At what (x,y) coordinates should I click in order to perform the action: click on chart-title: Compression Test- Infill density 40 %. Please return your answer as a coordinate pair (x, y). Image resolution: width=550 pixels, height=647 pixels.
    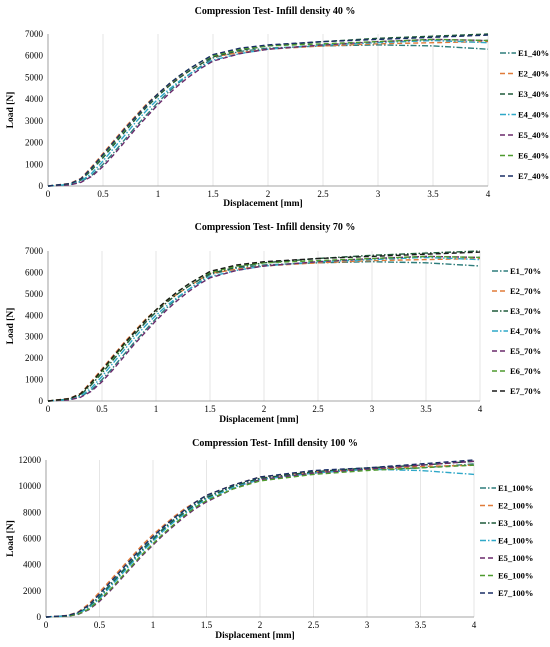
    Looking at the image, I should click on (275, 11).